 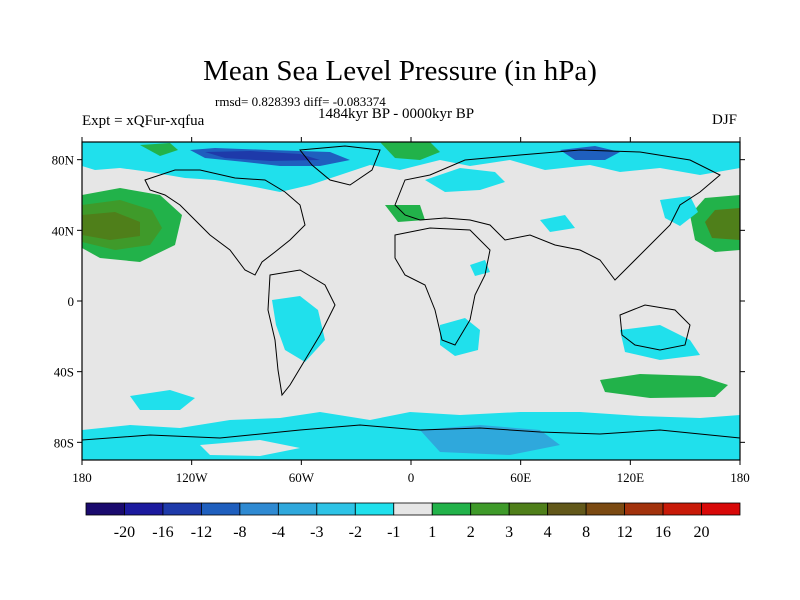 What do you see at coordinates (393, 532) in the screenshot?
I see `colorbar-label: -1` at bounding box center [393, 532].